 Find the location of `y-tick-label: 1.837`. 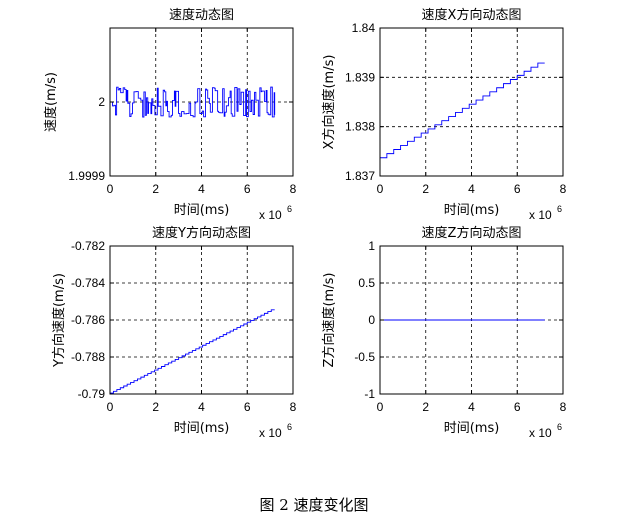

y-tick-label: 1.837 is located at coordinates (360, 176).